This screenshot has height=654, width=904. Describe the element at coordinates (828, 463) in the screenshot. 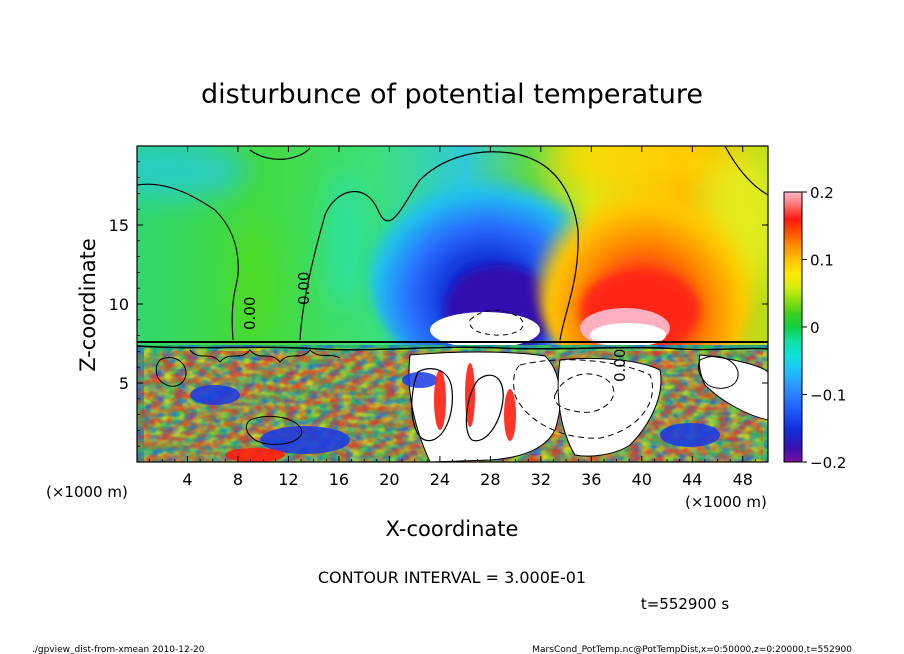

I see `colorbar-tick-label: −0.2` at that location.